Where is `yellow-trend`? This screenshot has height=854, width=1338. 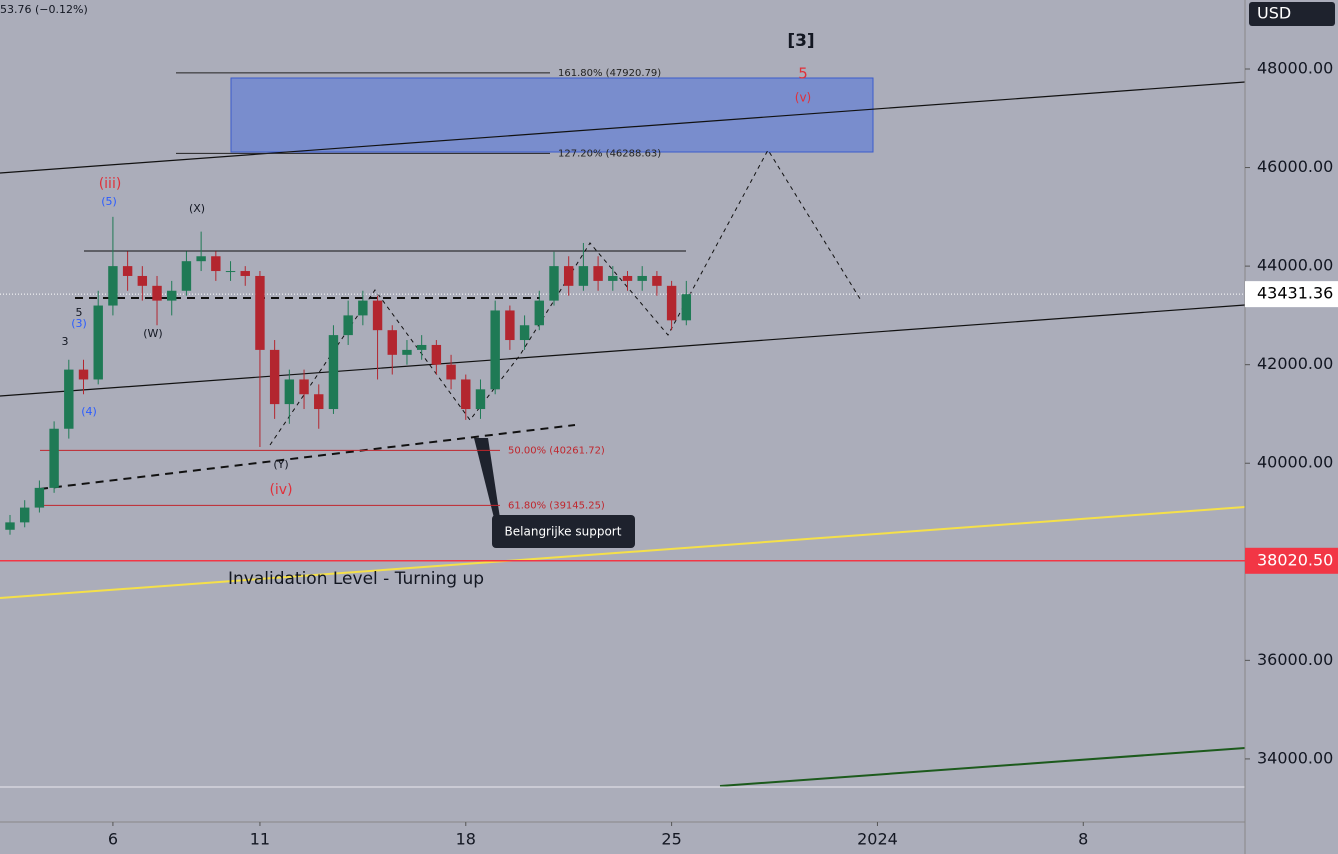 yellow-trend is located at coordinates (623, 552).